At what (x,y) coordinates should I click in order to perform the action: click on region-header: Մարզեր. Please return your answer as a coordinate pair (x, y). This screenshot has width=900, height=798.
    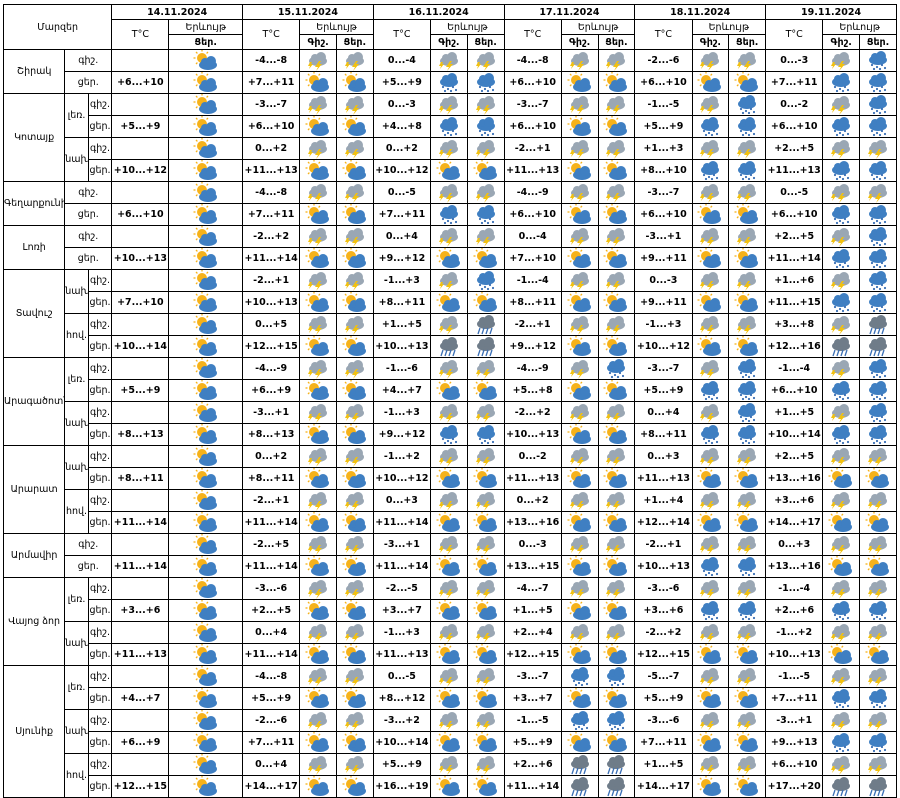
    Looking at the image, I should click on (57, 27).